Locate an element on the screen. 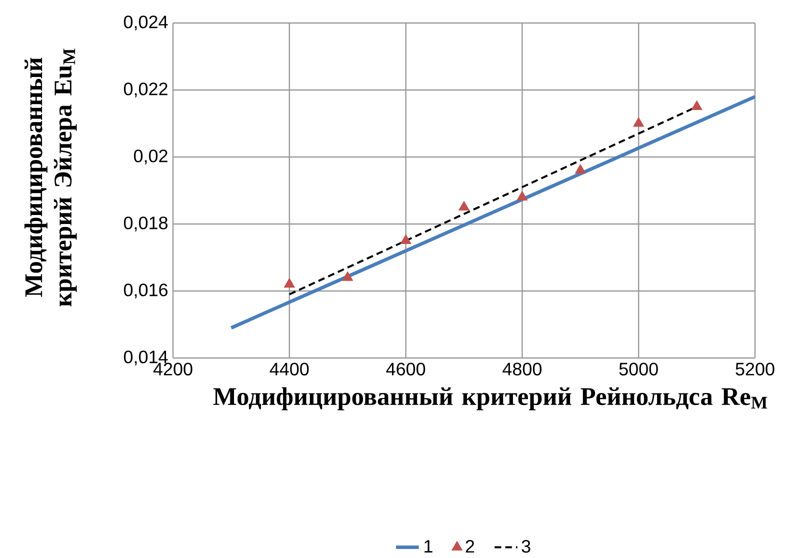 The height and width of the screenshot is (558, 808). x-tick-label: 4800 is located at coordinates (522, 369).